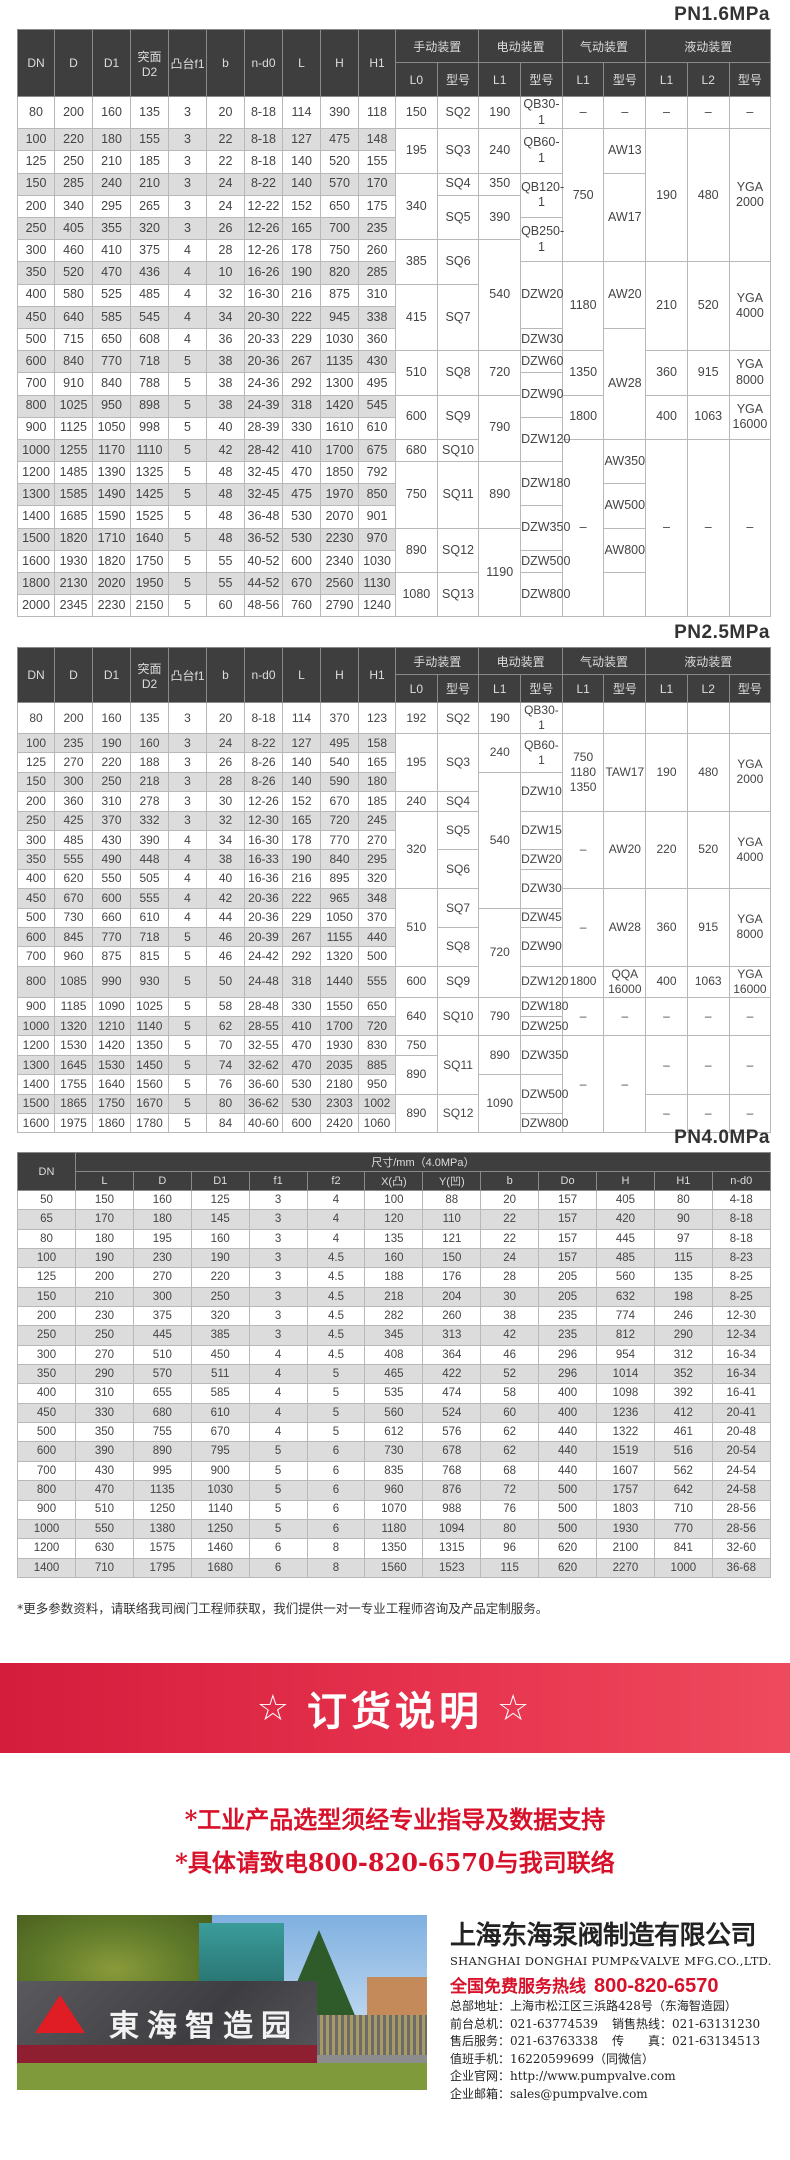 This screenshot has width=790, height=2160. I want to click on table-cell: 1820, so click(111, 561).